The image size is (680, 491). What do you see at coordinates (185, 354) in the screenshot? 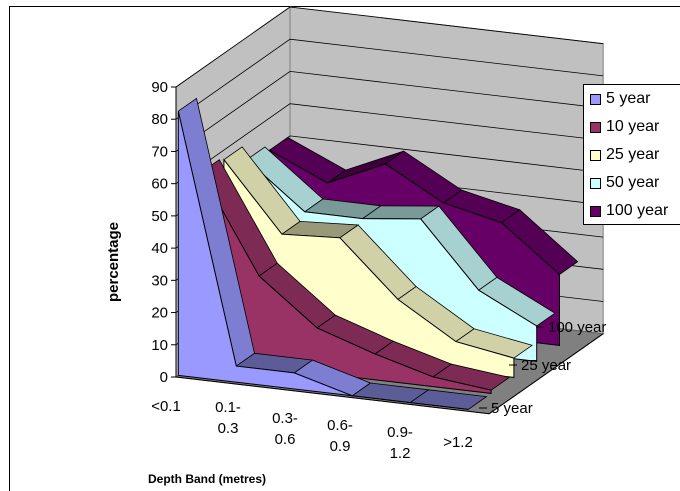
I see `axis-labels: percentage Depth Band (metres)` at bounding box center [185, 354].